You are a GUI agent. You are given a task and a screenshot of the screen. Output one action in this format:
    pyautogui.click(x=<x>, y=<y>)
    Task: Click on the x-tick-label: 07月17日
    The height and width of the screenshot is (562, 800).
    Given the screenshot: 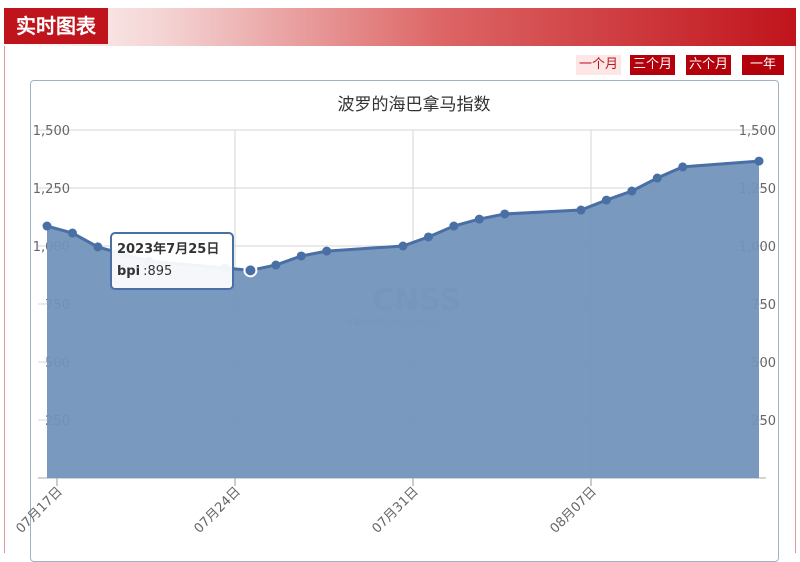 What is the action you would take?
    pyautogui.click(x=39, y=510)
    